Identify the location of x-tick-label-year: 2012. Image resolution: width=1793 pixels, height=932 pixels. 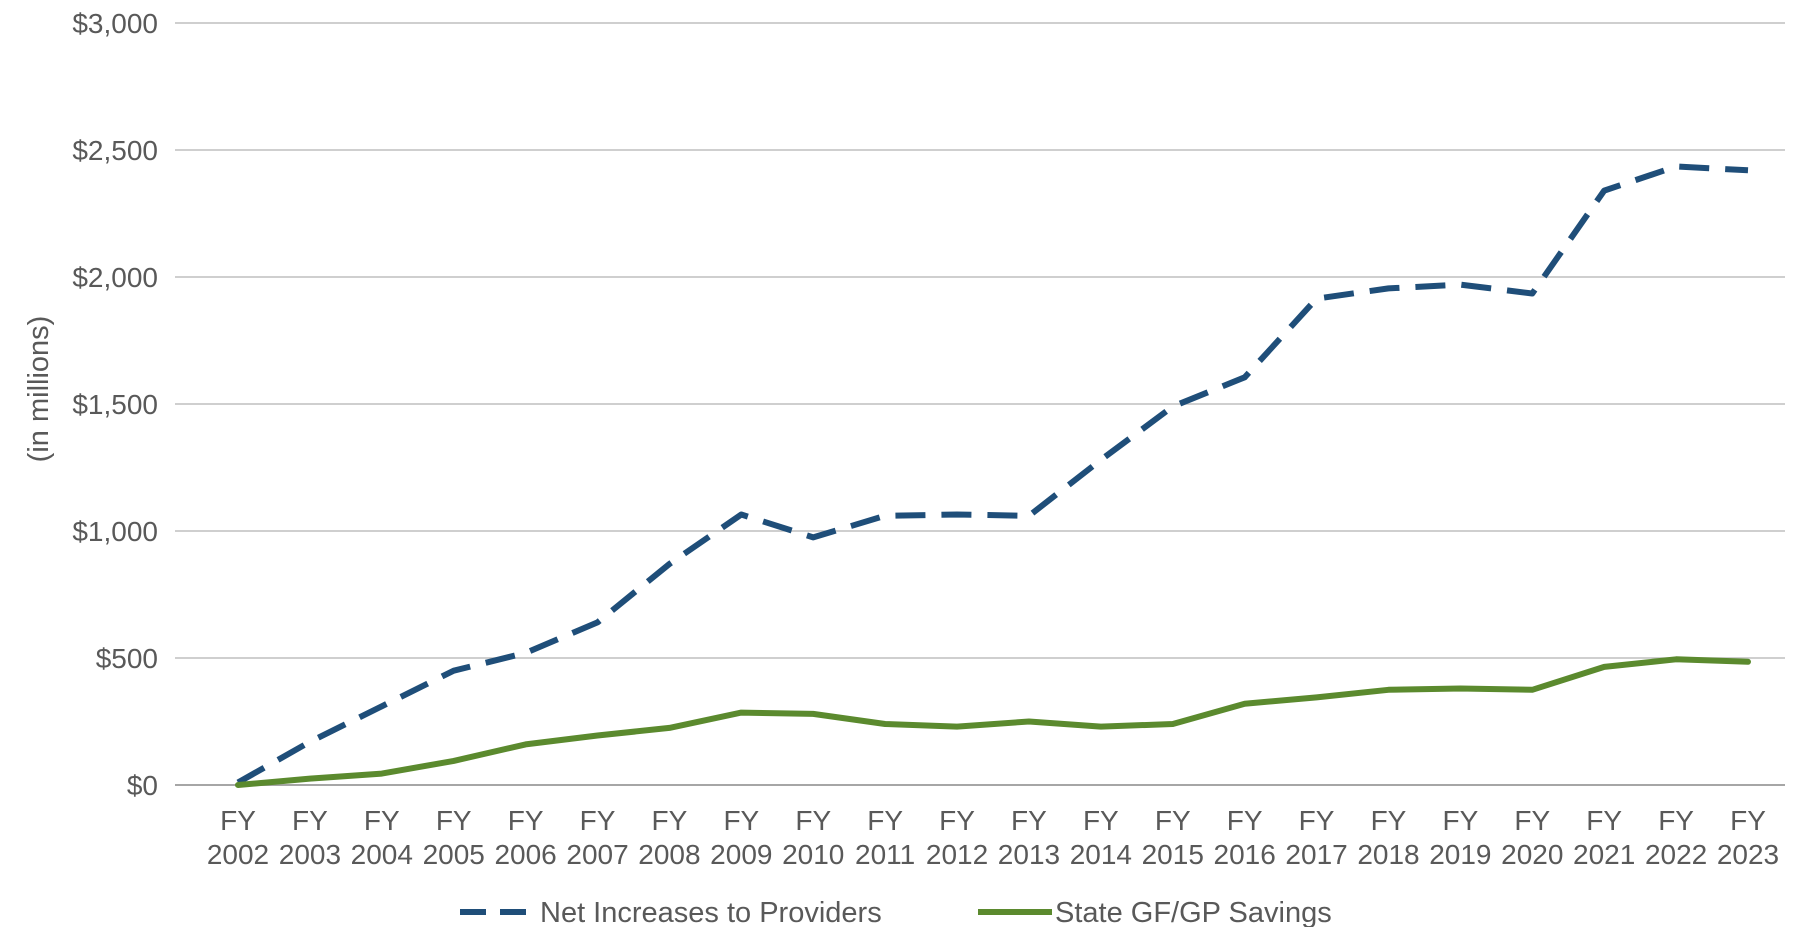
(957, 854).